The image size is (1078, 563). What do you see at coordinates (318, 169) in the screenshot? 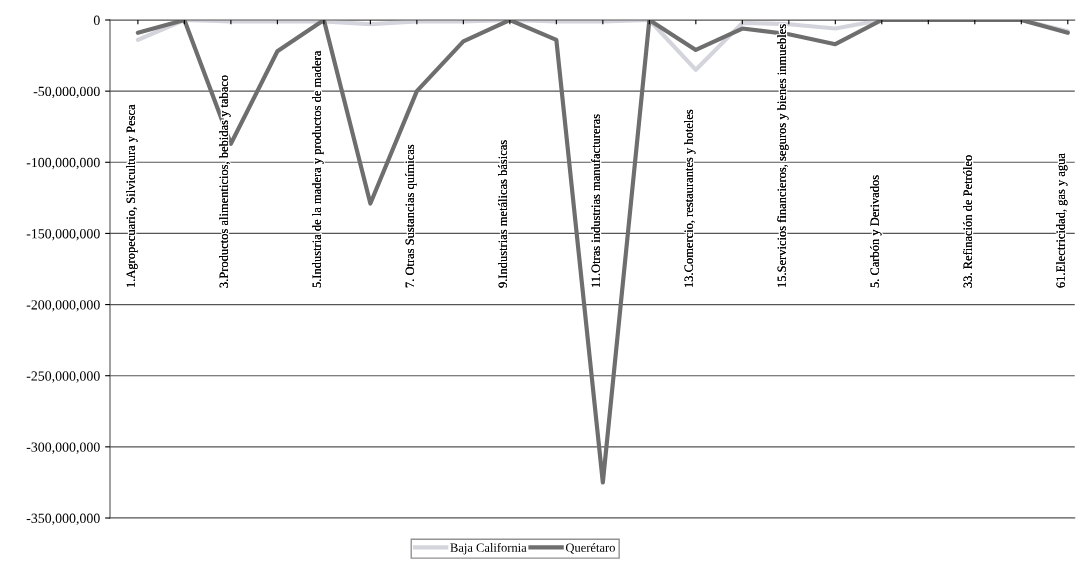
I see `x-tick-label: 5.Industria de la madera y productos de madera` at bounding box center [318, 169].